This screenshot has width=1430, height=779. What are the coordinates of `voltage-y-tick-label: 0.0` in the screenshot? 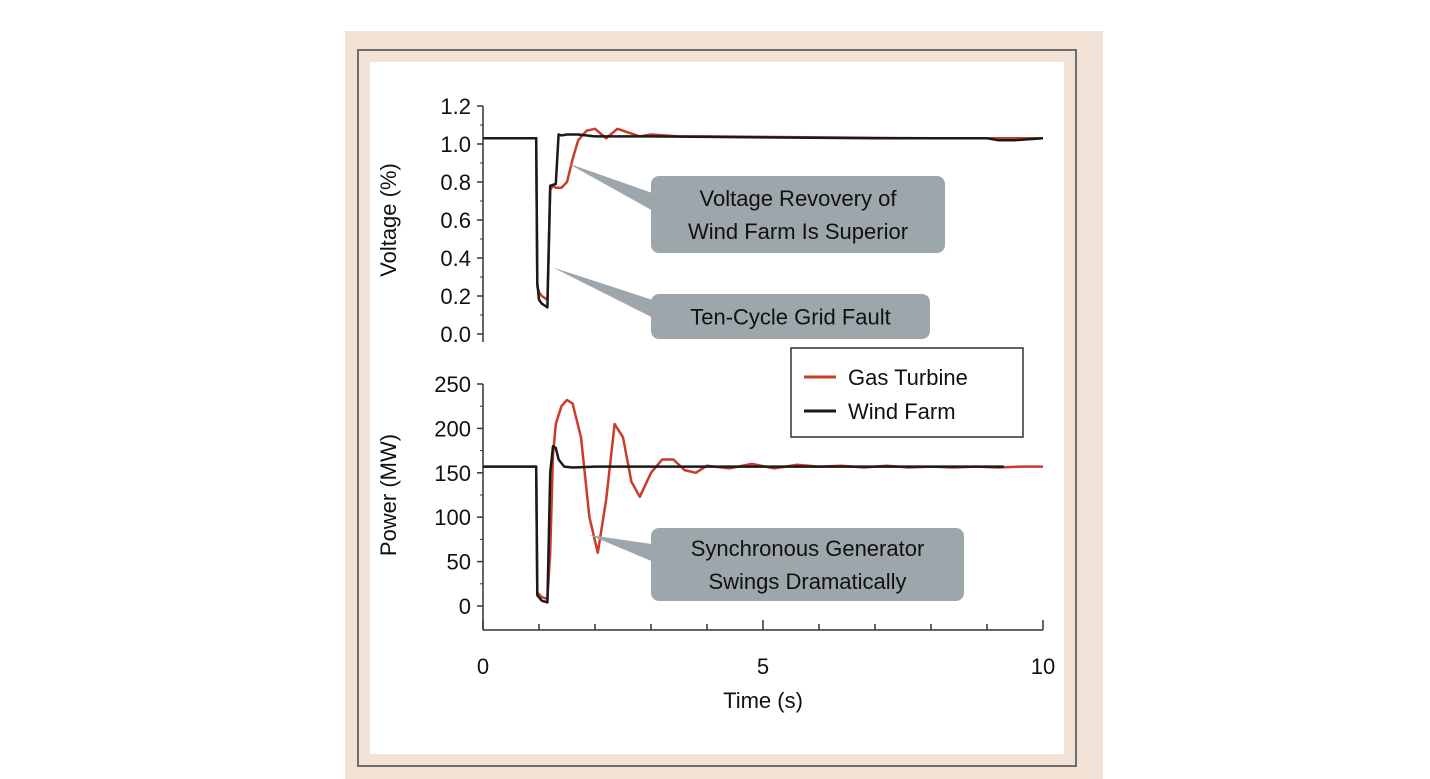 It's located at (455, 334).